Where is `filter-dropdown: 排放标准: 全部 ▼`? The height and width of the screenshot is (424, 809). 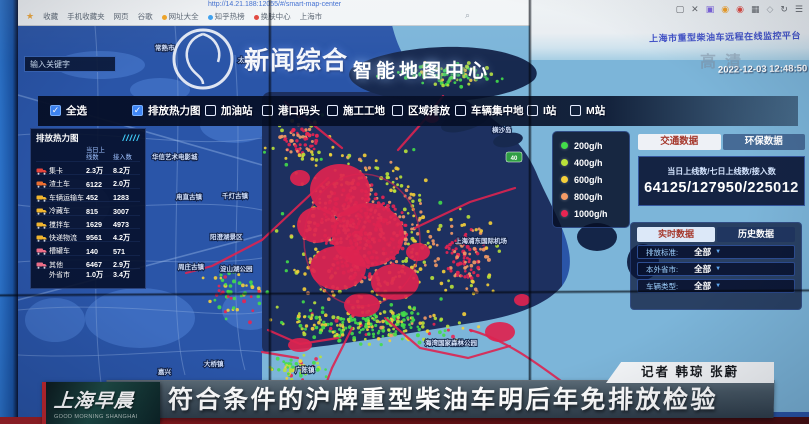
filter-dropdown: 排放标准: 全部 ▼ is located at coordinates (716, 252).